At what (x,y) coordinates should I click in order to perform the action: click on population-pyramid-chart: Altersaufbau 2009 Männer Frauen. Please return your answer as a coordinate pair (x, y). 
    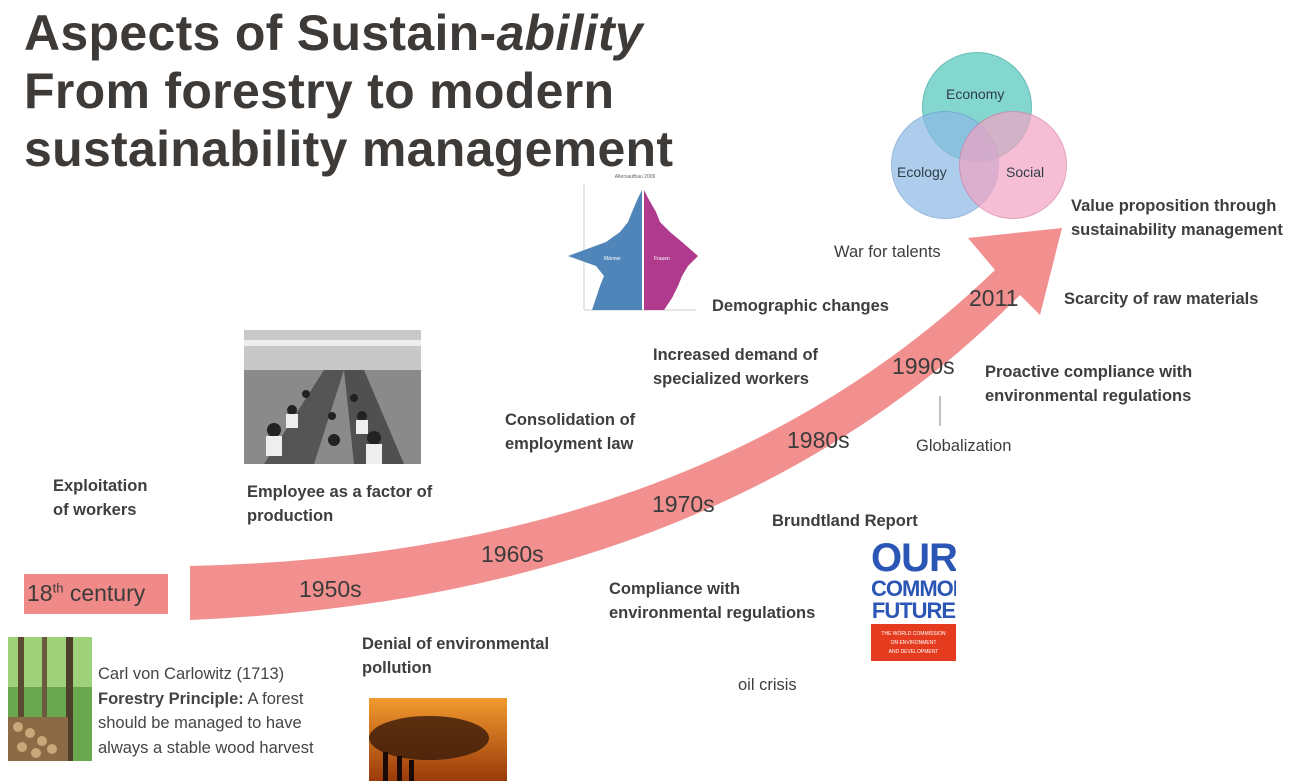
    Looking at the image, I should click on (633, 242).